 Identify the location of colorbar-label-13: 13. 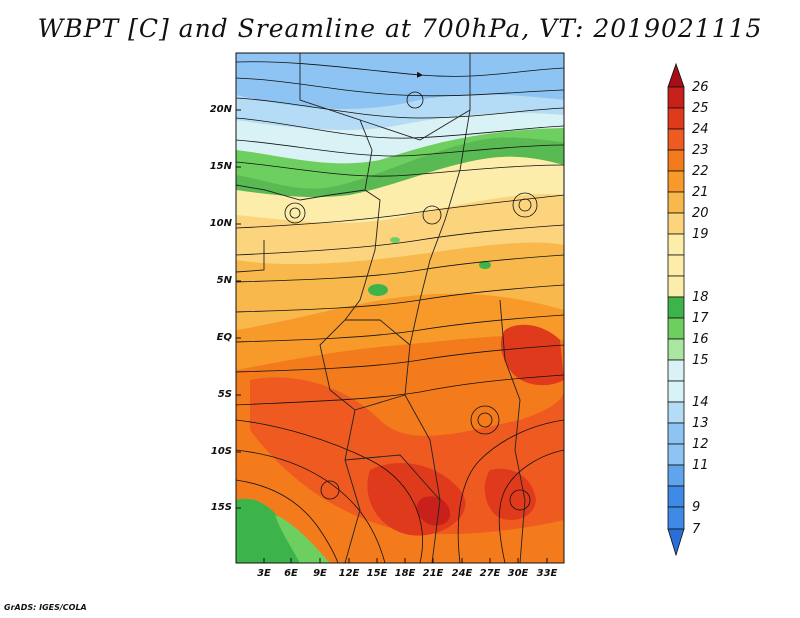
(700, 423).